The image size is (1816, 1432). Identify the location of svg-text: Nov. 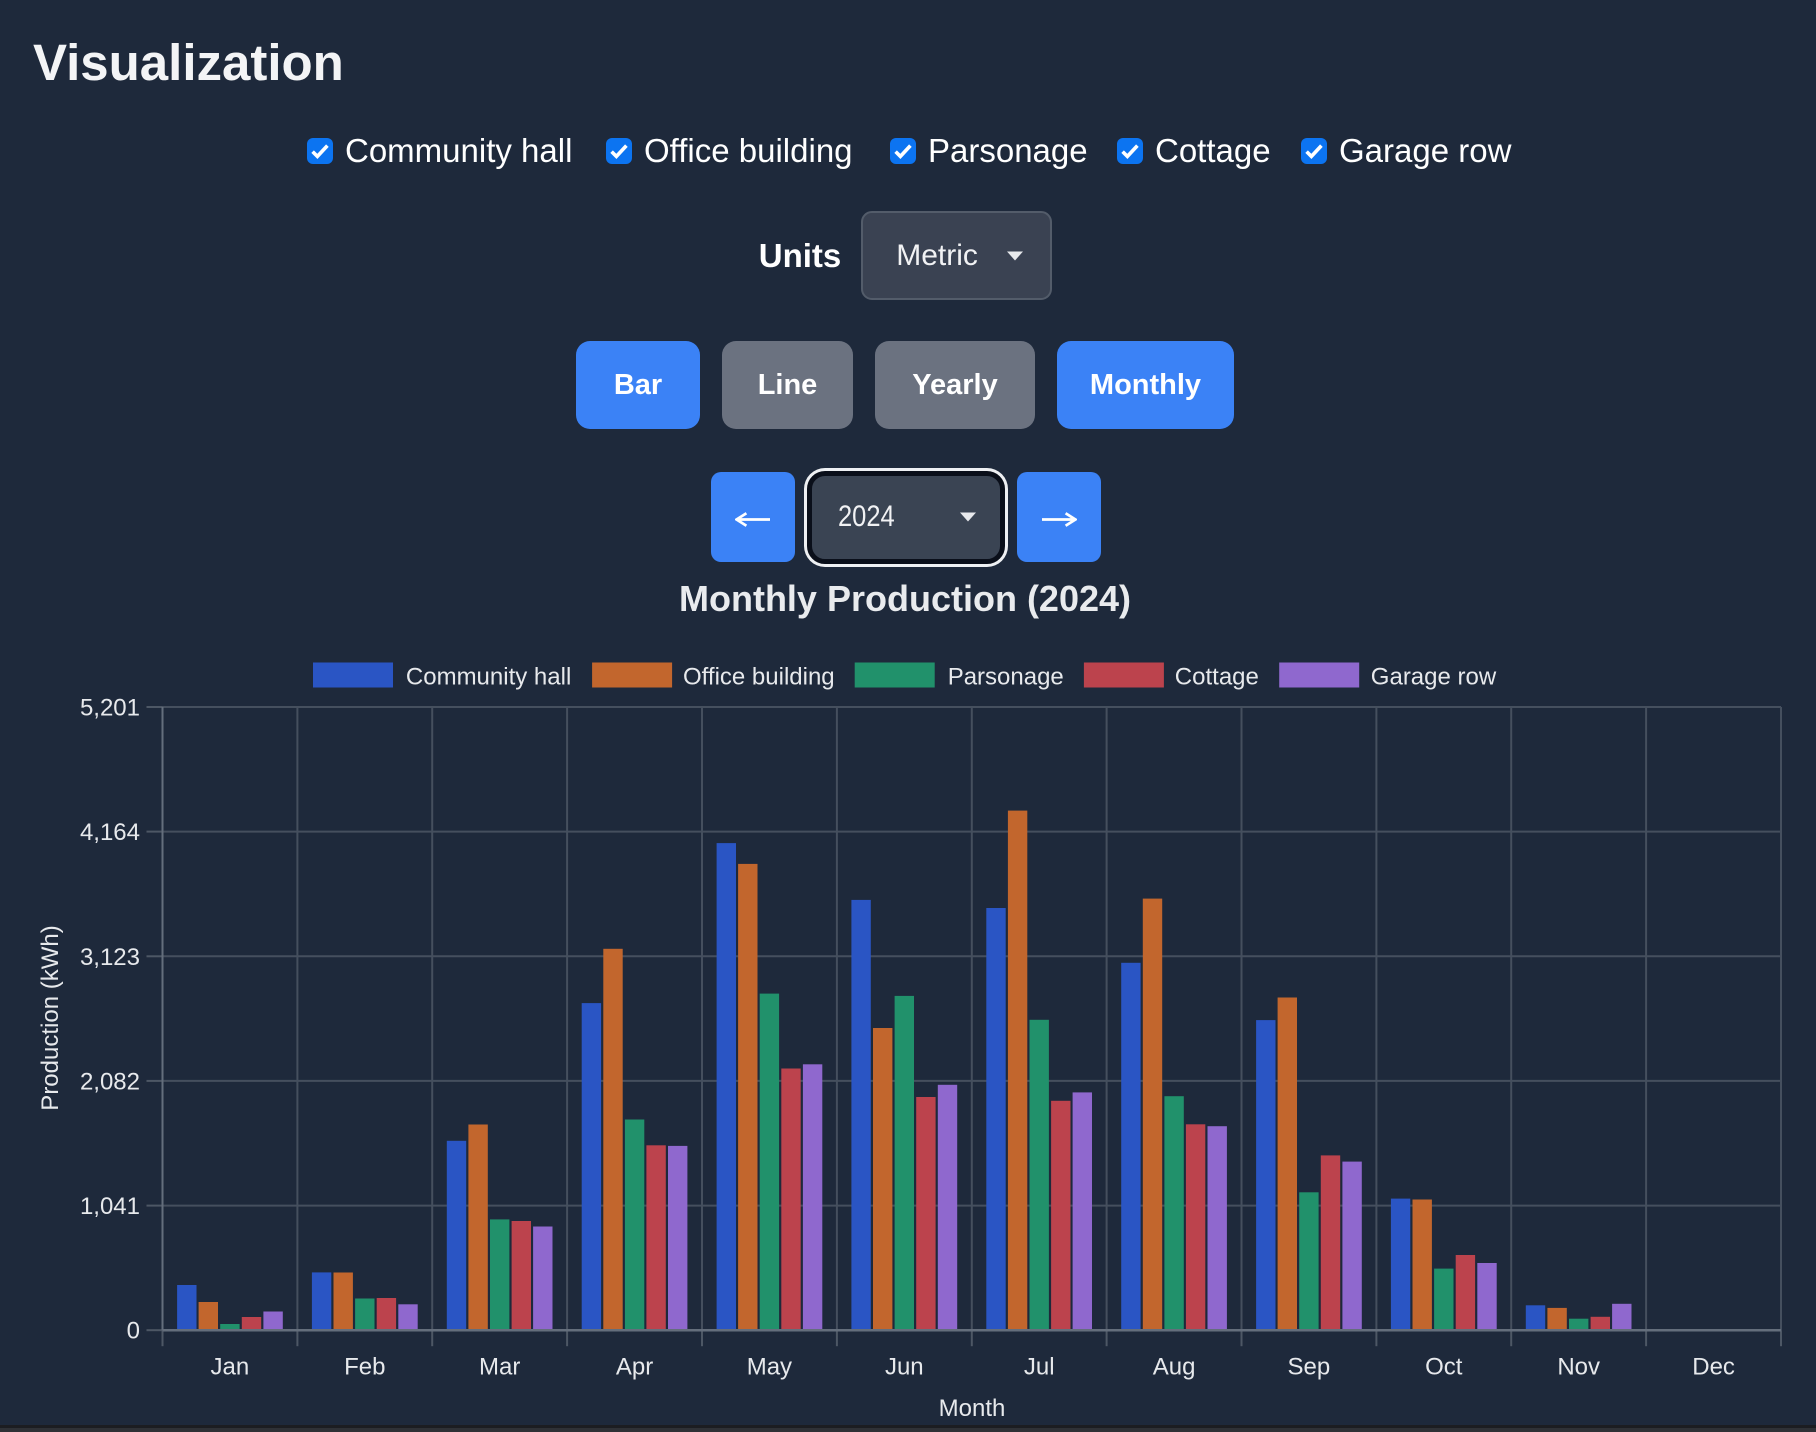
(1578, 1367).